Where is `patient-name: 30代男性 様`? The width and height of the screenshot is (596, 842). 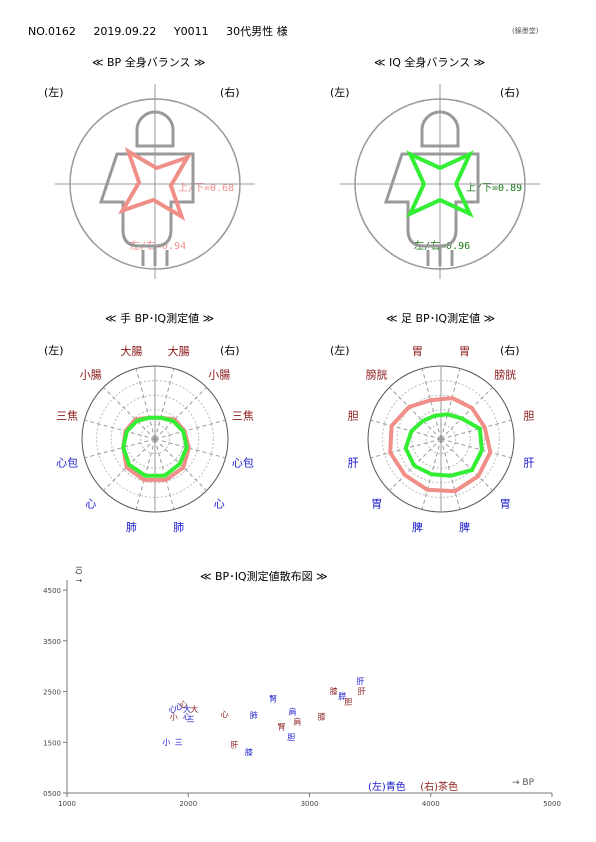
patient-name: 30代男性 様 is located at coordinates (257, 31).